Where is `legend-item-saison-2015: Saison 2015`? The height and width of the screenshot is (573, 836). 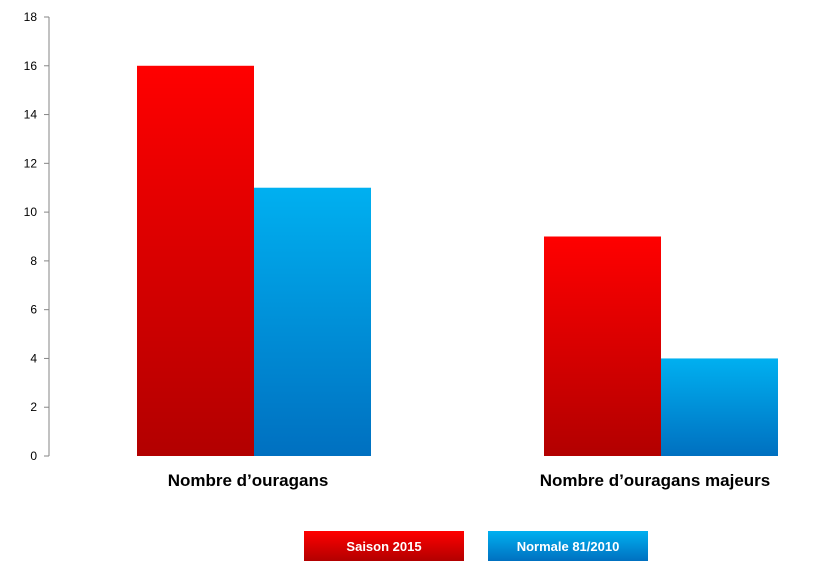 legend-item-saison-2015: Saison 2015 is located at coordinates (384, 546).